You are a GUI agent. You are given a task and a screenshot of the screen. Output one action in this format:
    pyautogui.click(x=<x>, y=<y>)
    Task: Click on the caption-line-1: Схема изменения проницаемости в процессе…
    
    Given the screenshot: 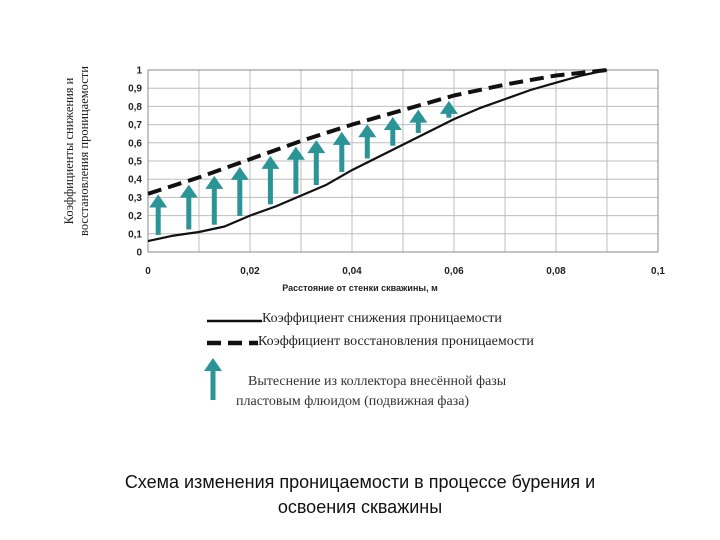 What is the action you would take?
    pyautogui.click(x=360, y=482)
    